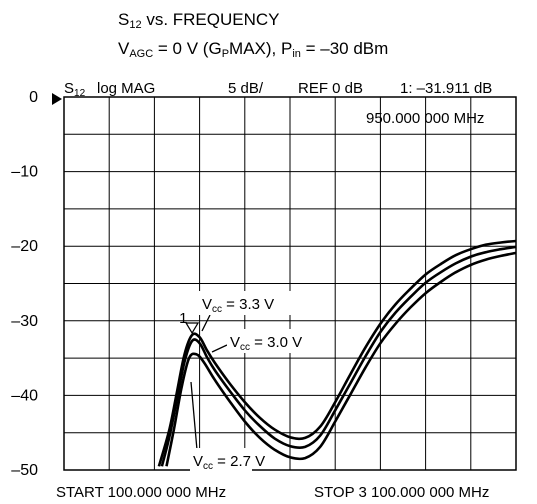 The height and width of the screenshot is (504, 537). Describe the element at coordinates (141, 492) in the screenshot. I see `x-start-label: START 100.000 000 MHz` at that location.